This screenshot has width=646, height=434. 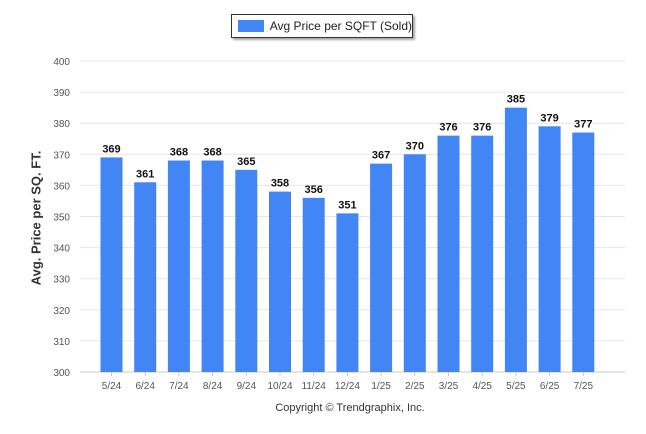 What do you see at coordinates (381, 386) in the screenshot?
I see `x-tick-1/25: 1/25` at bounding box center [381, 386].